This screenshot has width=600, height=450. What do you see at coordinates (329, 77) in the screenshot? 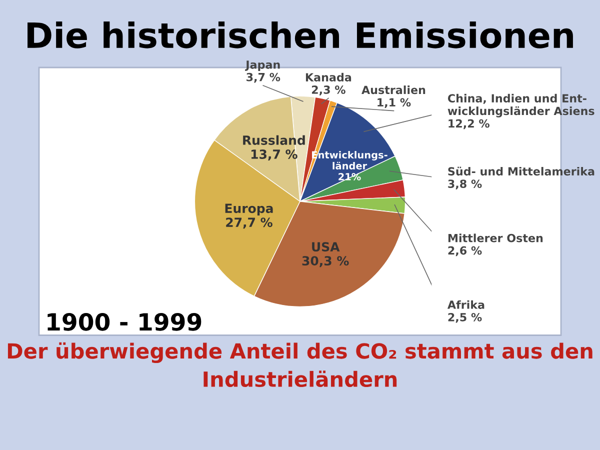
I see `slice-label: Kanada` at bounding box center [329, 77].